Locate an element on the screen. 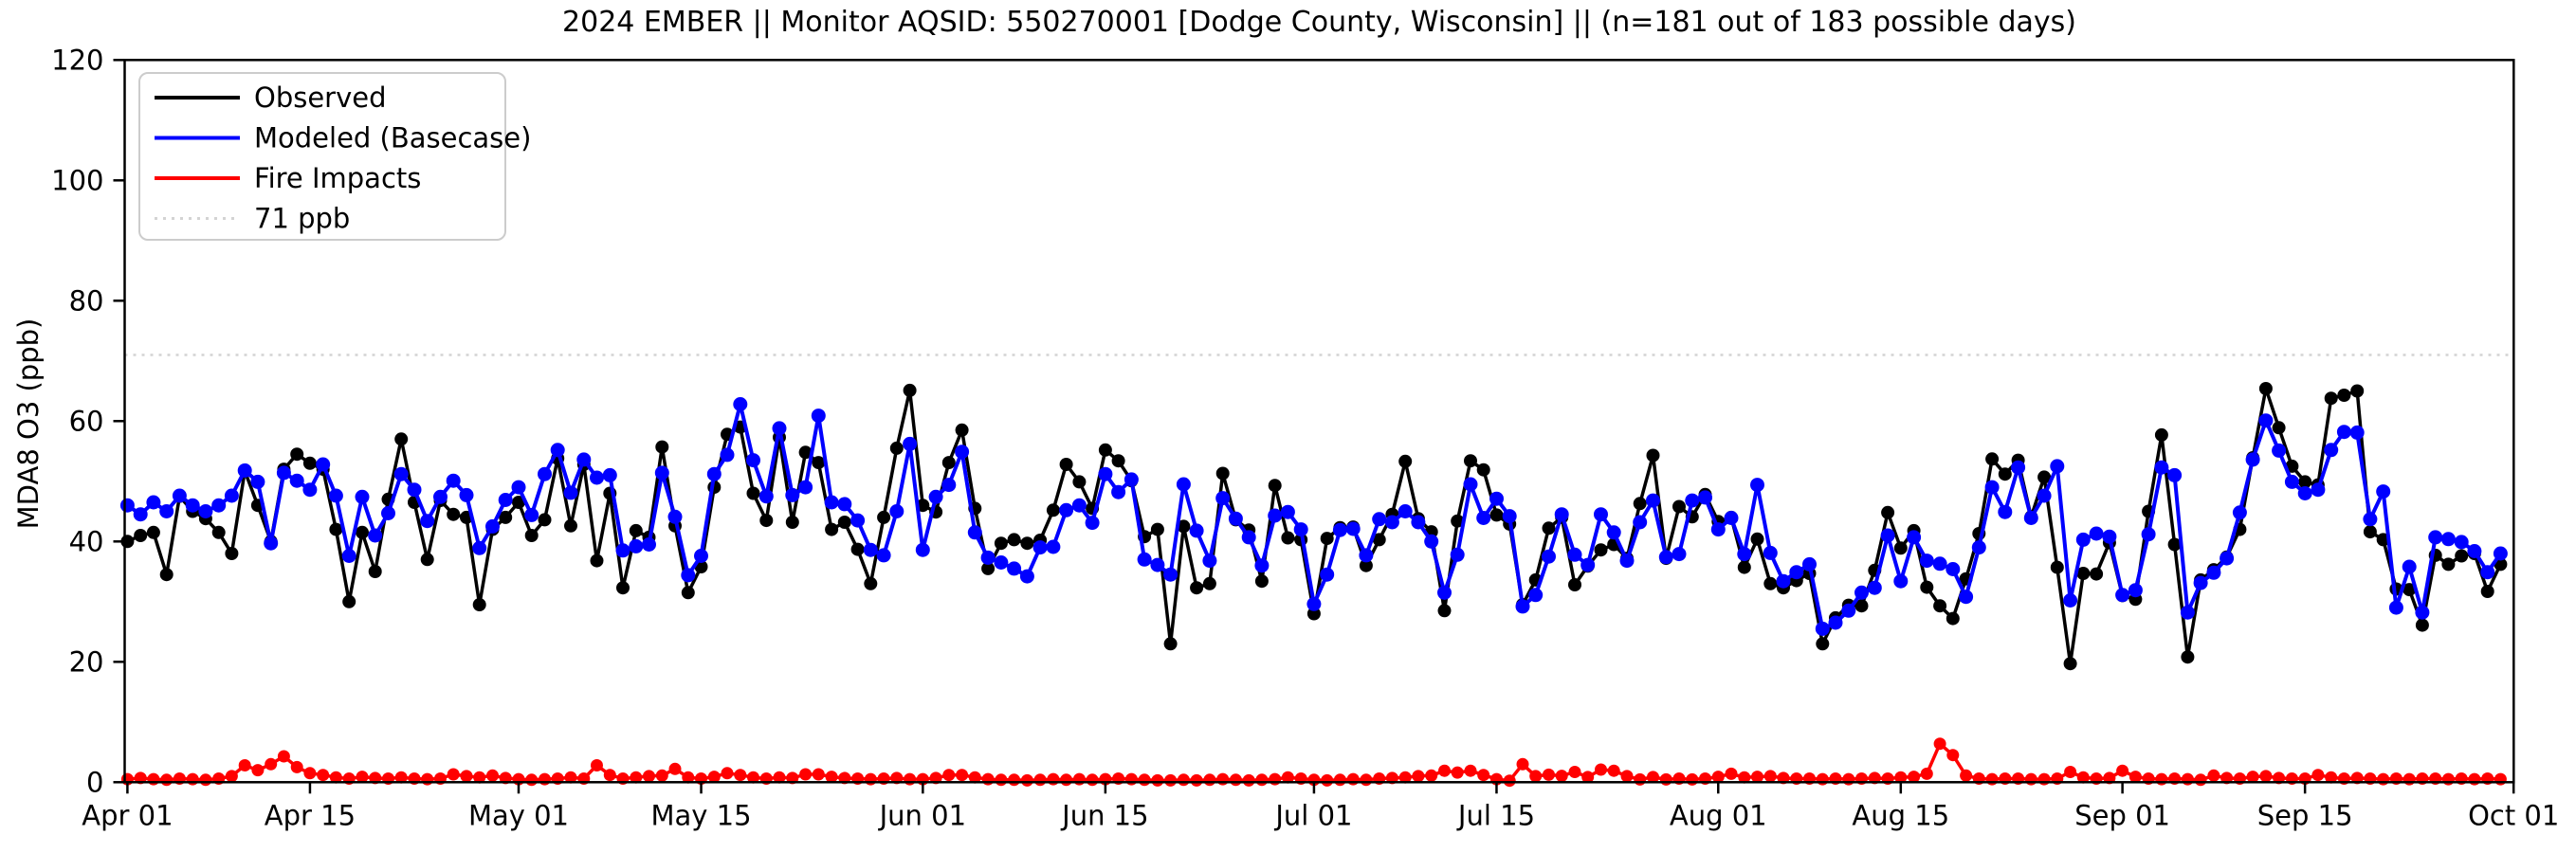 The width and height of the screenshot is (2576, 853). x-tick-label: Aug 01 is located at coordinates (1718, 815).